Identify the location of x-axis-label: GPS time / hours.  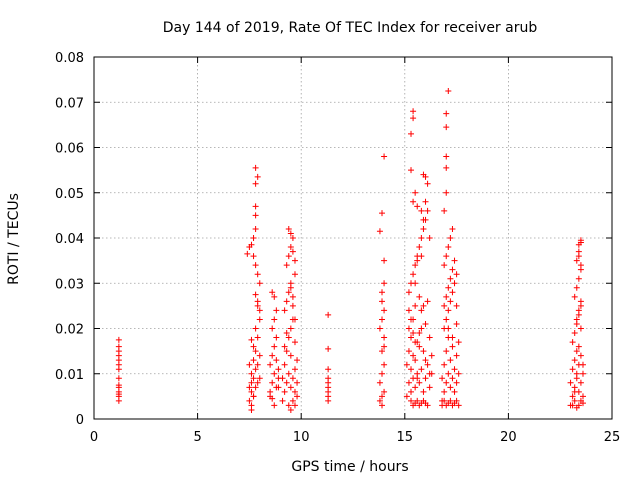
(349, 467).